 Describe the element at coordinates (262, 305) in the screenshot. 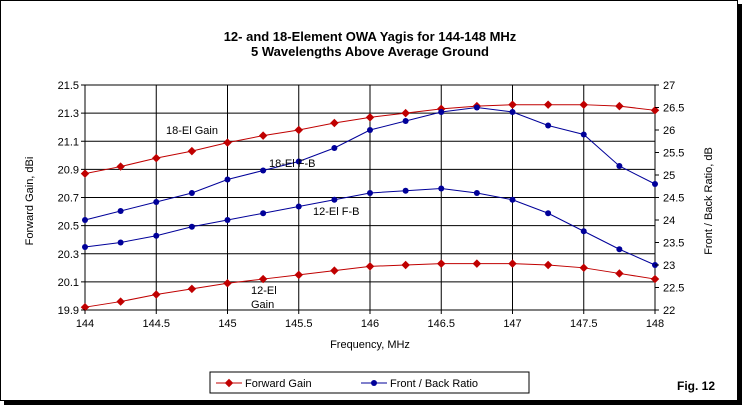

I see `annotation-12el-gain-line2: Gain` at that location.